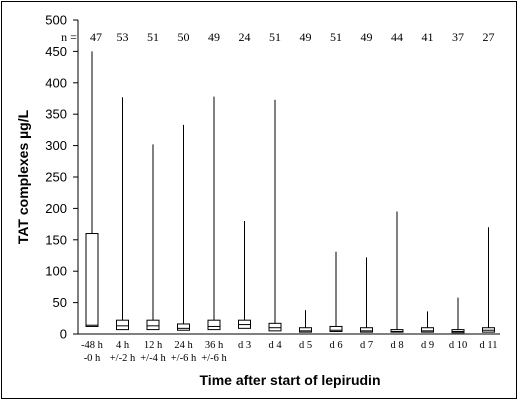  What do you see at coordinates (292, 37) in the screenshot?
I see `n-annotations: 47 53 51 50 49 24 51 49 51 49 44 41 37 27` at bounding box center [292, 37].